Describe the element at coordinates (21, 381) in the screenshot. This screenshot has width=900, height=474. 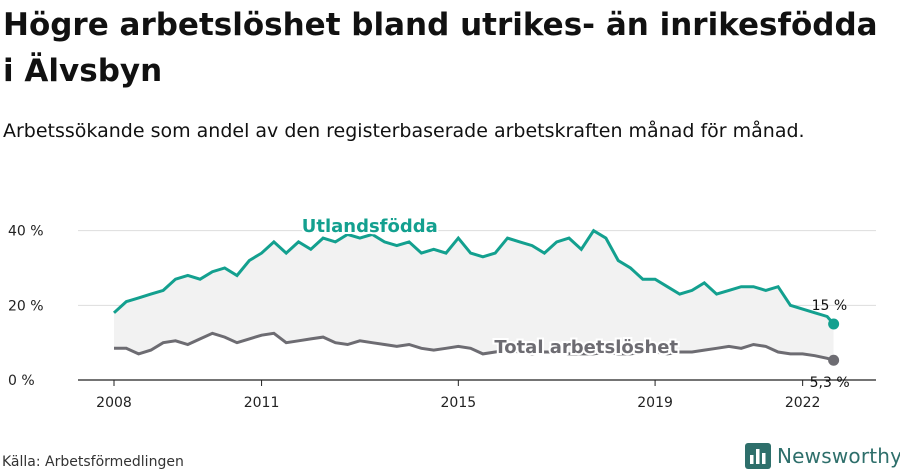
I see `y-tick-label: 0 %` at that location.